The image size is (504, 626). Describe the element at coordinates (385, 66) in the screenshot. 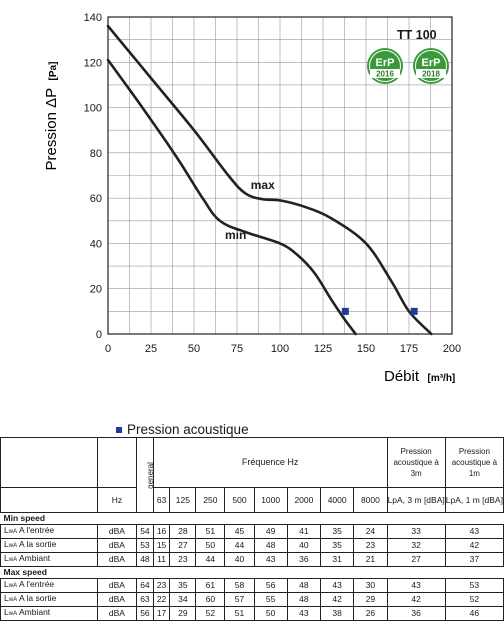

I see `erp-2016-badge: ErP 2016` at that location.